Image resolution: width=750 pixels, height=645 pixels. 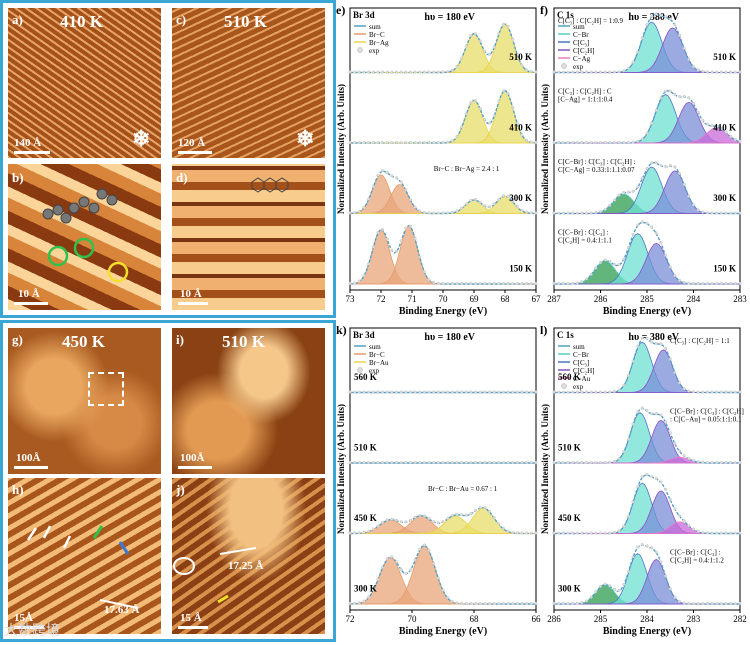 What do you see at coordinates (601, 619) in the screenshot?
I see `x-tick-label: 285` at bounding box center [601, 619].